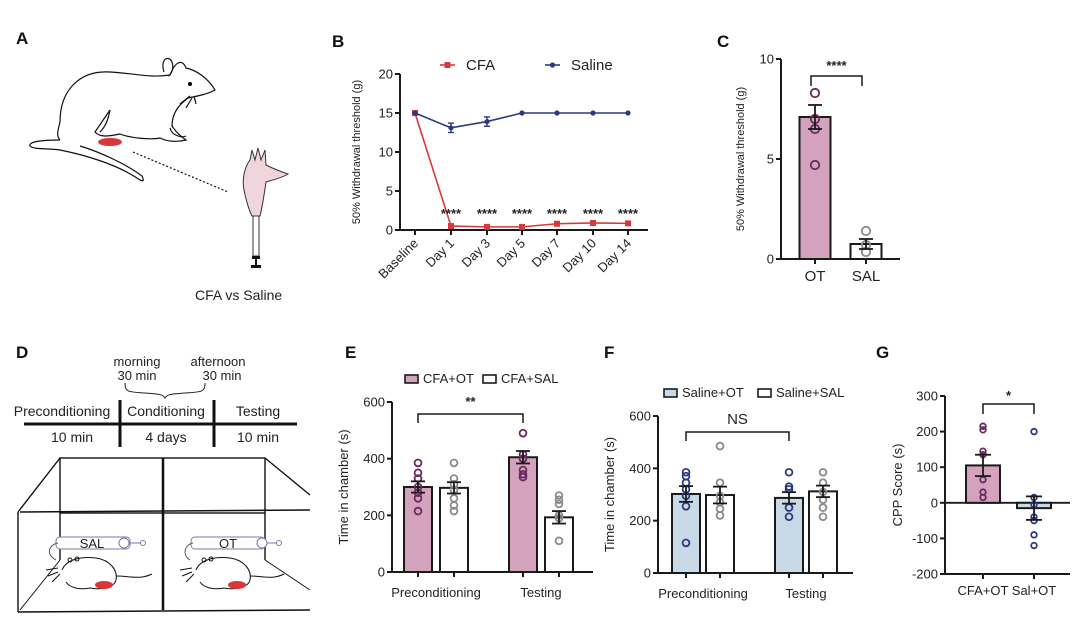  I want to click on x-tick-label: Day 14, so click(614, 256).